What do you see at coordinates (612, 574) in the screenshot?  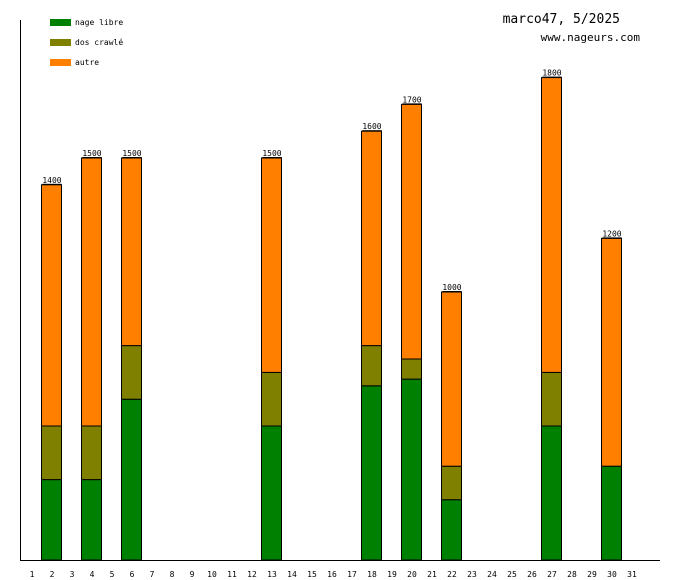 I see `x-tick-label: 30` at bounding box center [612, 574].